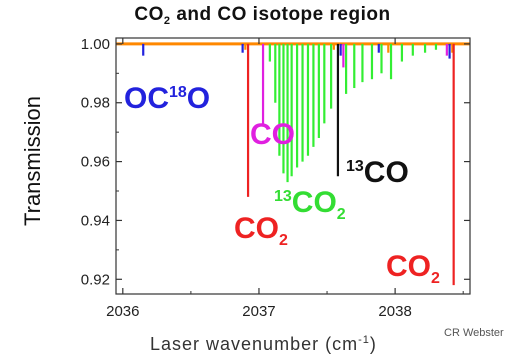 The width and height of the screenshot is (525, 356). What do you see at coordinates (377, 172) in the screenshot?
I see `annotation-13co: 13CO` at bounding box center [377, 172].